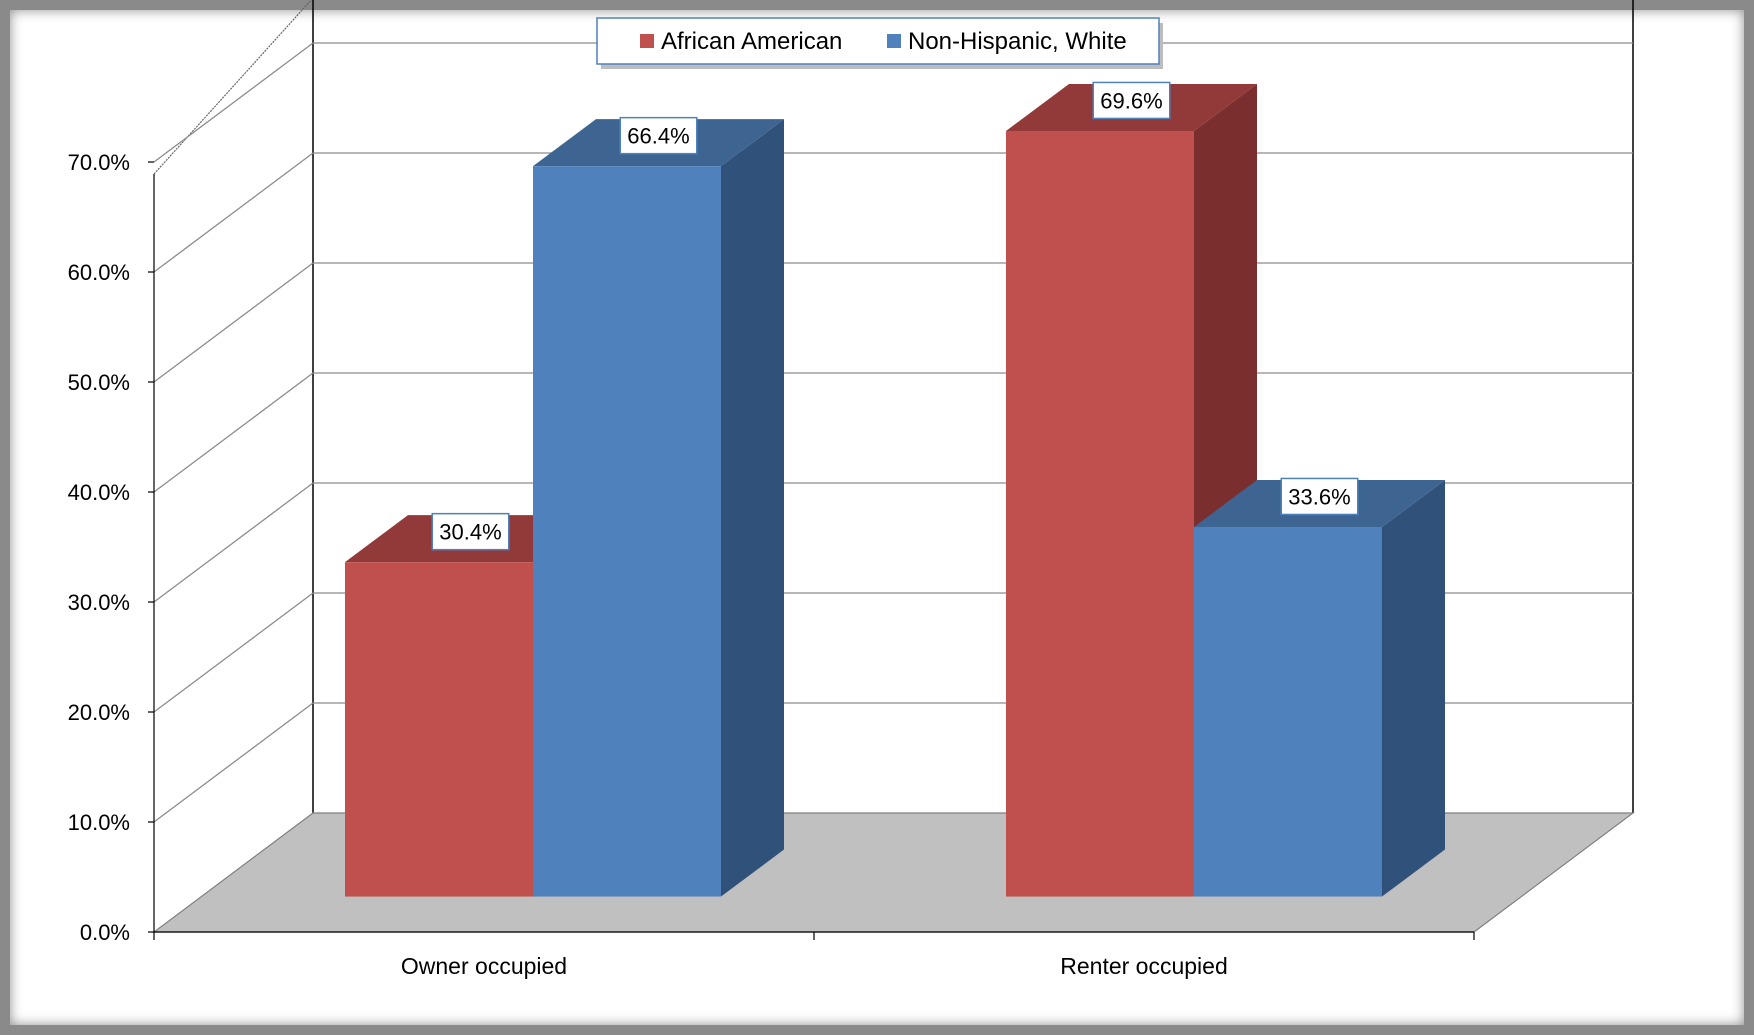 This screenshot has height=1035, width=1754. Describe the element at coordinates (99, 272) in the screenshot. I see `y-tick-label: 60.0%` at that location.